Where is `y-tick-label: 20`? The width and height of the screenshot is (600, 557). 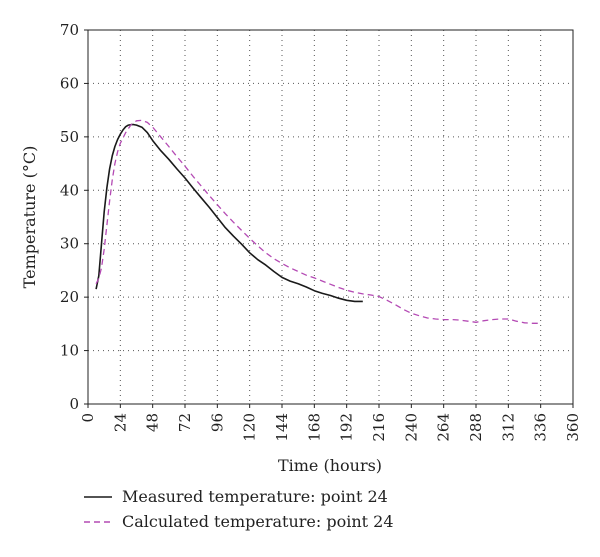 y-tick-label: 20 is located at coordinates (69, 297).